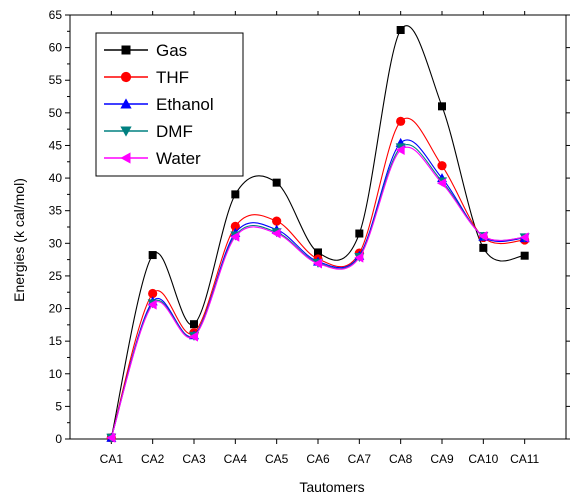 The height and width of the screenshot is (495, 583). Describe the element at coordinates (174, 131) in the screenshot. I see `legend-label: DMF` at that location.